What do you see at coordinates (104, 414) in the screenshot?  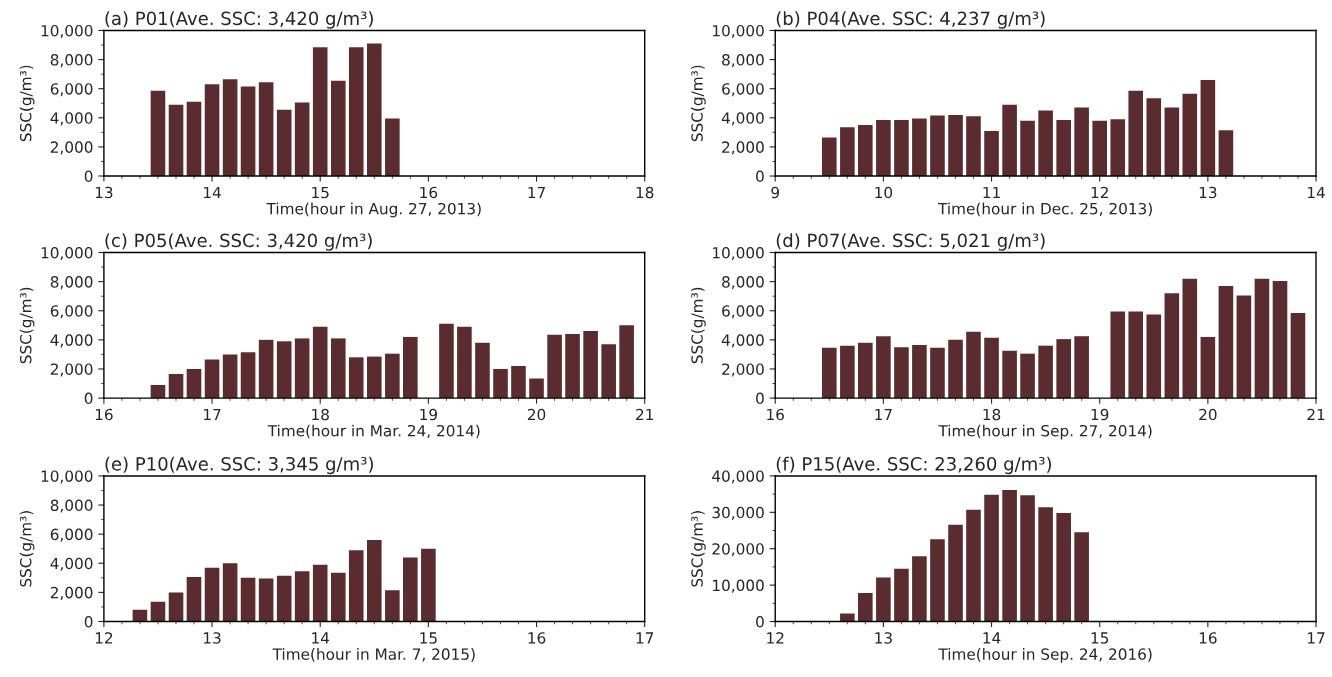 I see `x-tick-label: 16` at bounding box center [104, 414].